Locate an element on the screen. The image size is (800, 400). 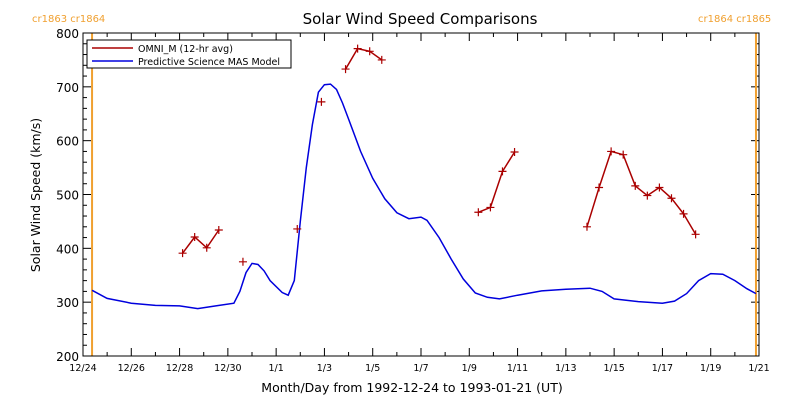
x-tick-label: 1/13 is located at coordinates (565, 368).